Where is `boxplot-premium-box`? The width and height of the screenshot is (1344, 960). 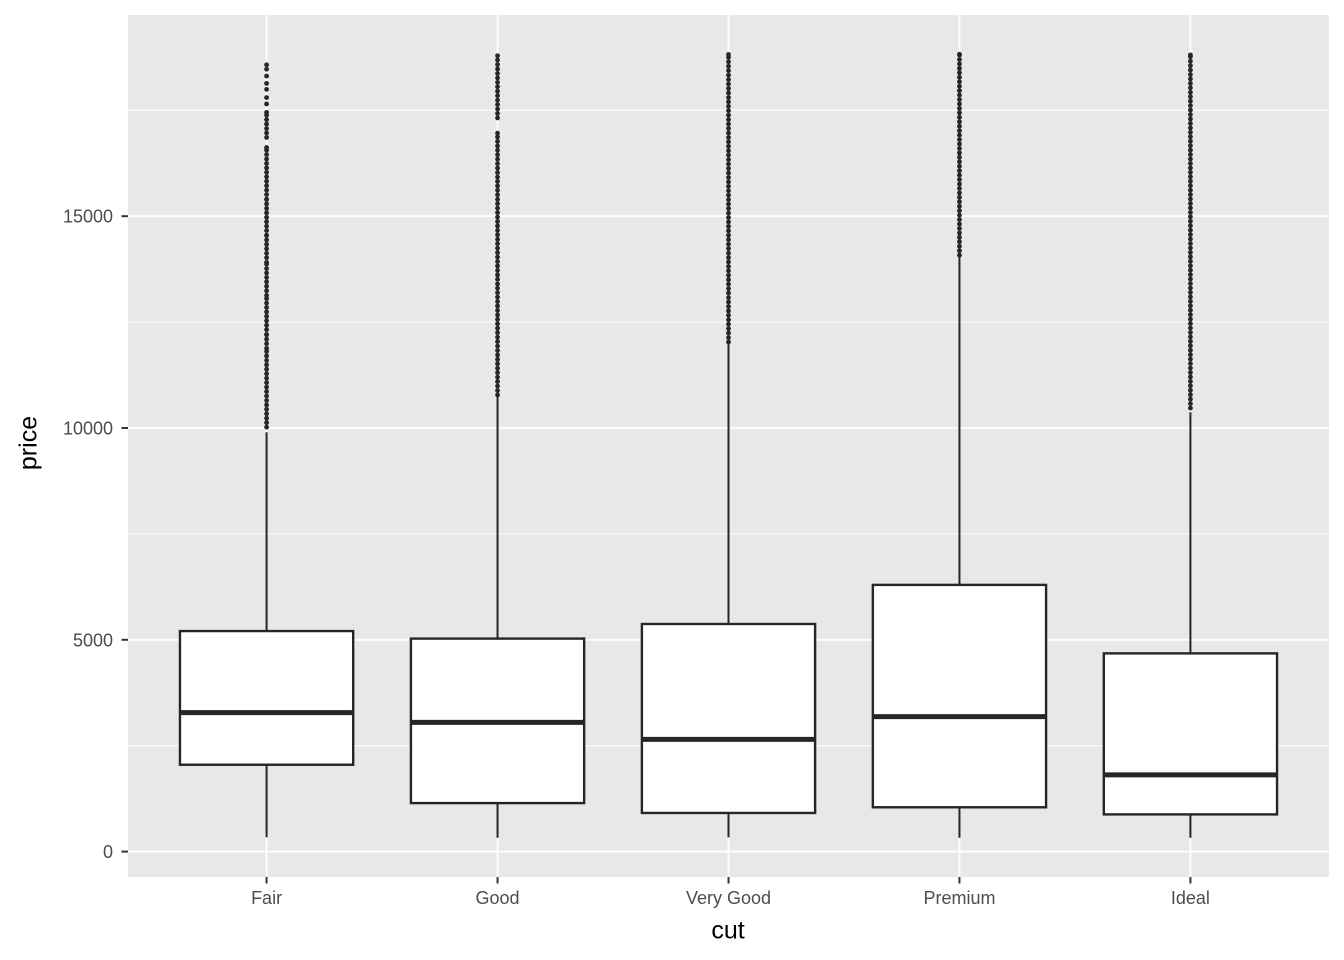 boxplot-premium-box is located at coordinates (959, 696).